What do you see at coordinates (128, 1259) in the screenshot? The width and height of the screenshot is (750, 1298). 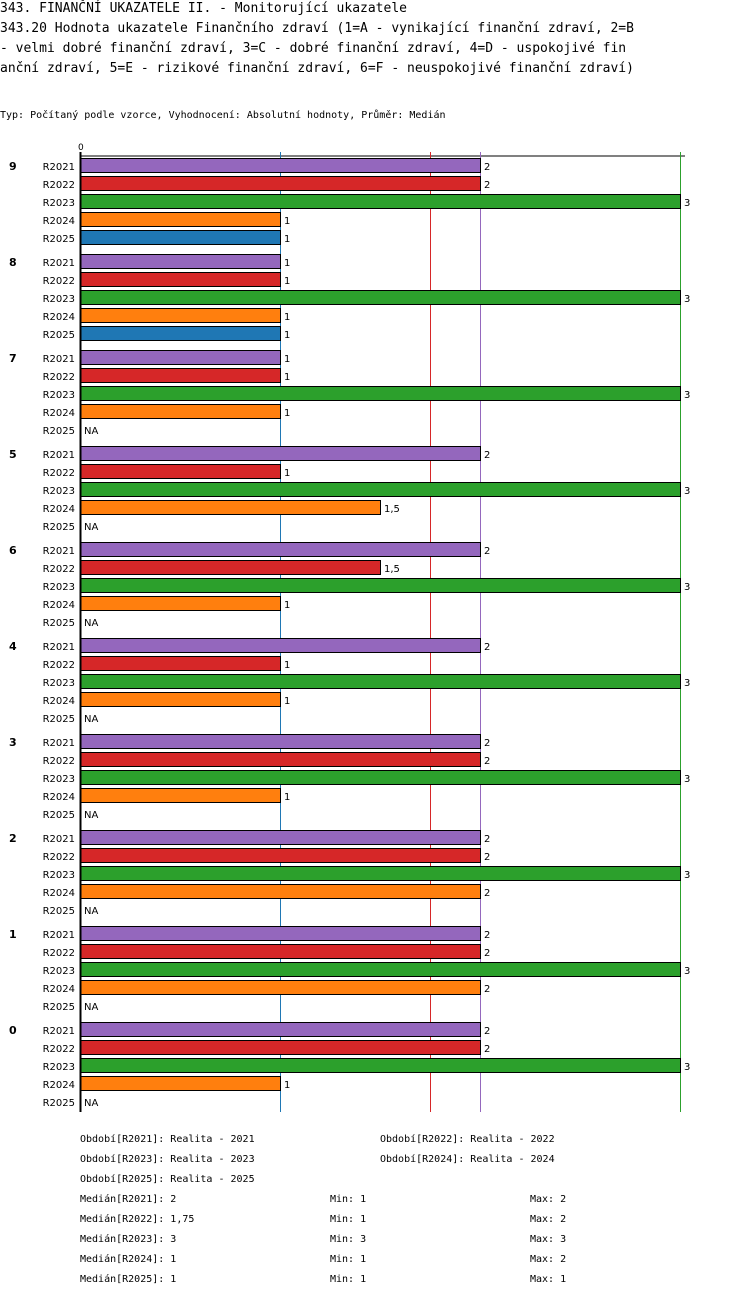 I see `legend-median-r2024: Medián[R2024]: 1` at bounding box center [128, 1259].